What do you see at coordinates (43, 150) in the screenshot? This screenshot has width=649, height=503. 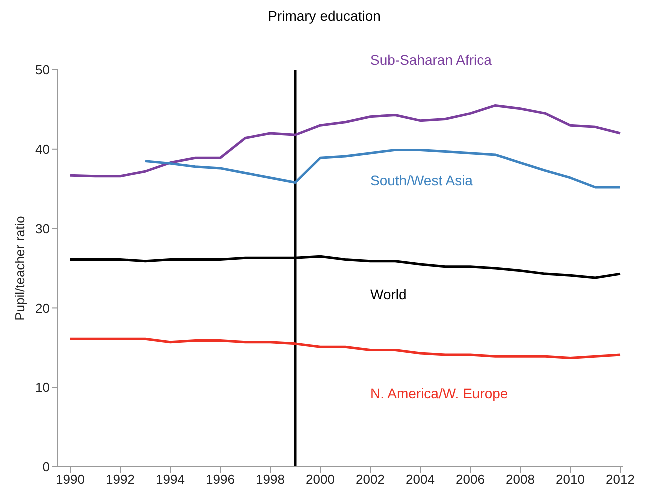 I see `y-tick-label: 40` at bounding box center [43, 150].